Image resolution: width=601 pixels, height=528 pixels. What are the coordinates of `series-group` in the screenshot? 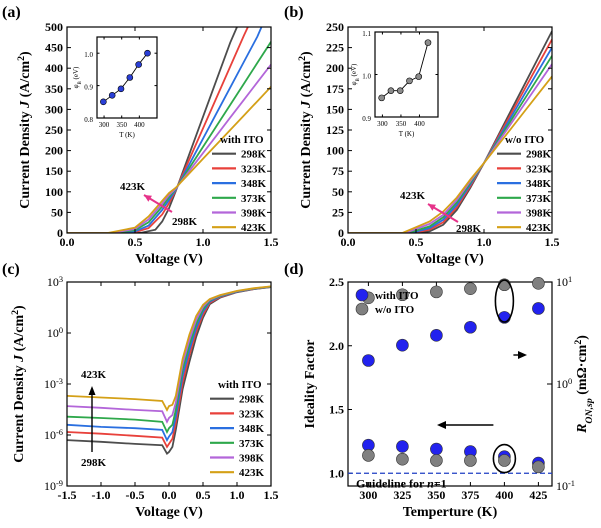 It's located at (169, 370).